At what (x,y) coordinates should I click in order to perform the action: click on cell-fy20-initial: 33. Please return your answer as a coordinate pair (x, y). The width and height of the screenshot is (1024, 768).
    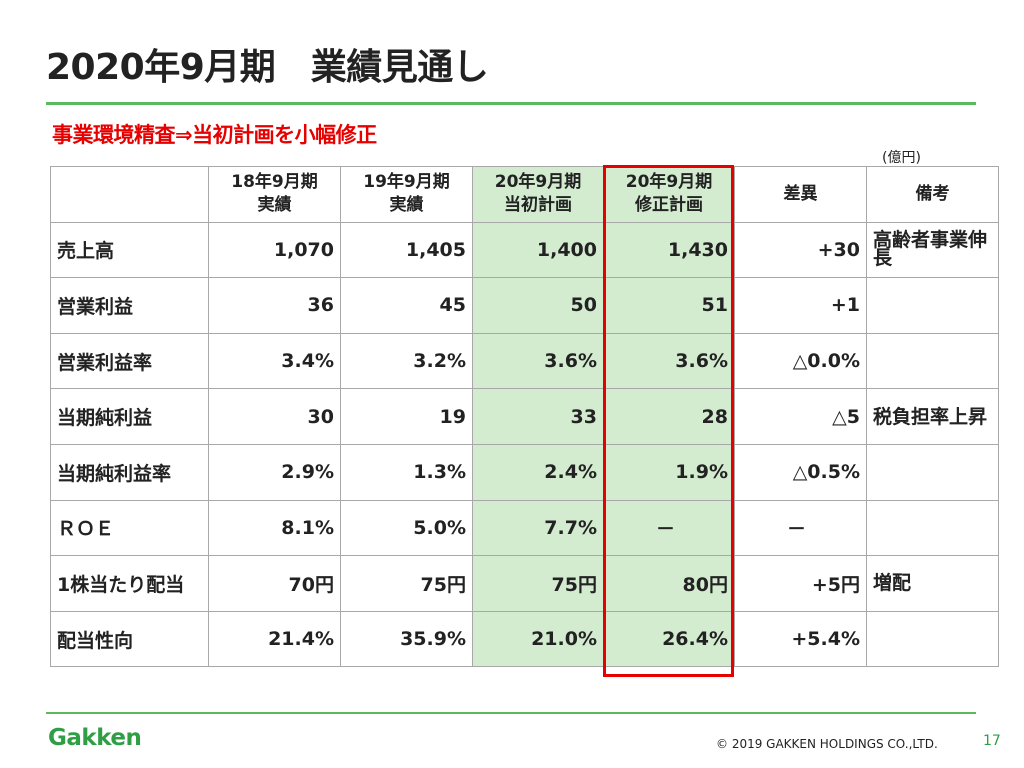
    Looking at the image, I should click on (538, 416).